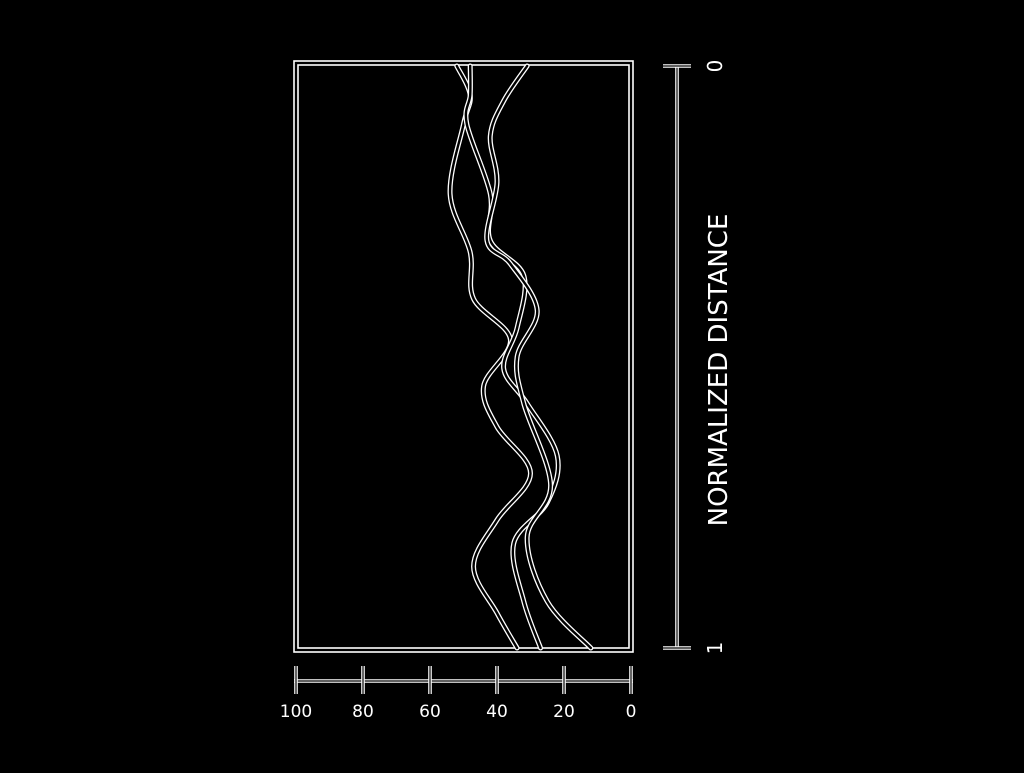  Describe the element at coordinates (363, 712) in the screenshot. I see `x-tick-label-80: 80` at that location.